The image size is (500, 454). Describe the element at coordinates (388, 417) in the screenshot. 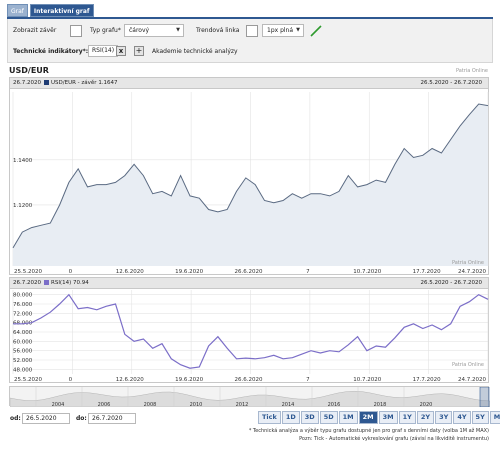

I see `zoom-button-3m: 3M` at that location.